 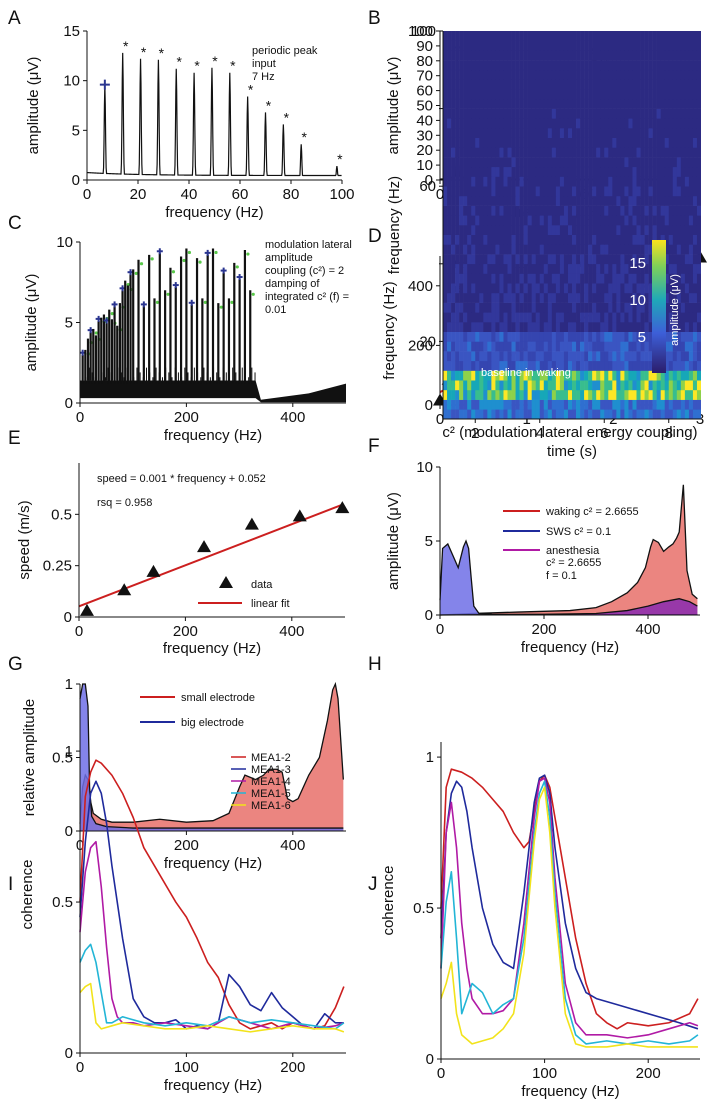 What do you see at coordinates (430, 757) in the screenshot?
I see `y-tick-label: 1` at bounding box center [430, 757].